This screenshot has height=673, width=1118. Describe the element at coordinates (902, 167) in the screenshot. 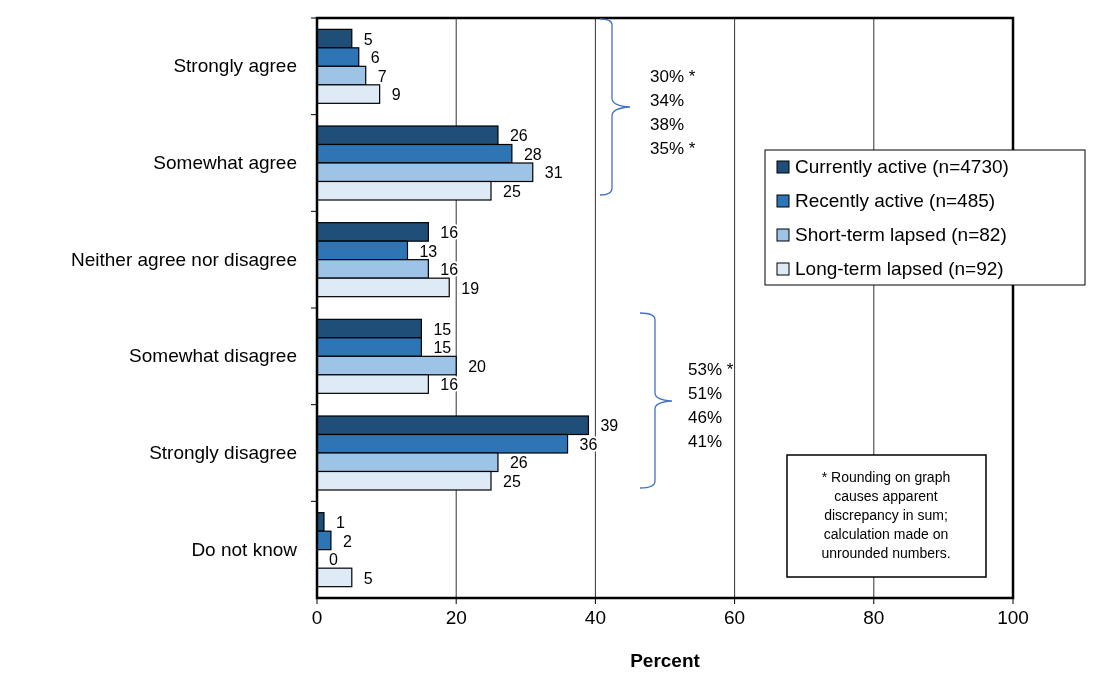

I see `legend-label: Currently active (n=4730)` at that location.